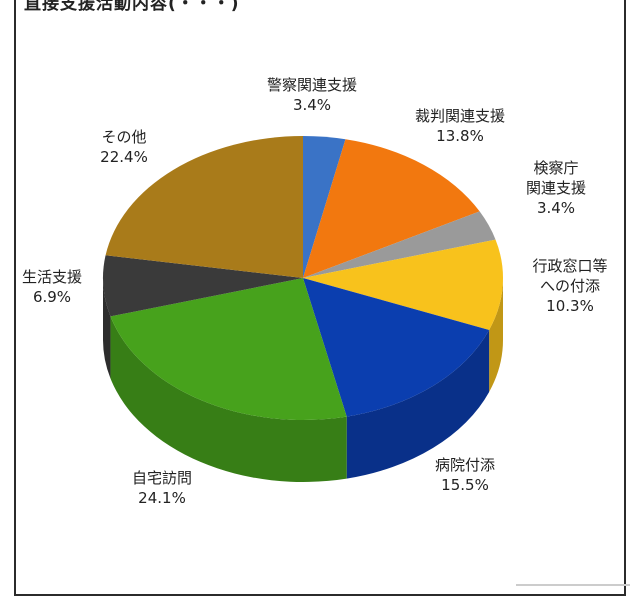 The image size is (630, 598). What do you see at coordinates (573, 585) in the screenshot?
I see `frame-bottom-accent` at bounding box center [573, 585].